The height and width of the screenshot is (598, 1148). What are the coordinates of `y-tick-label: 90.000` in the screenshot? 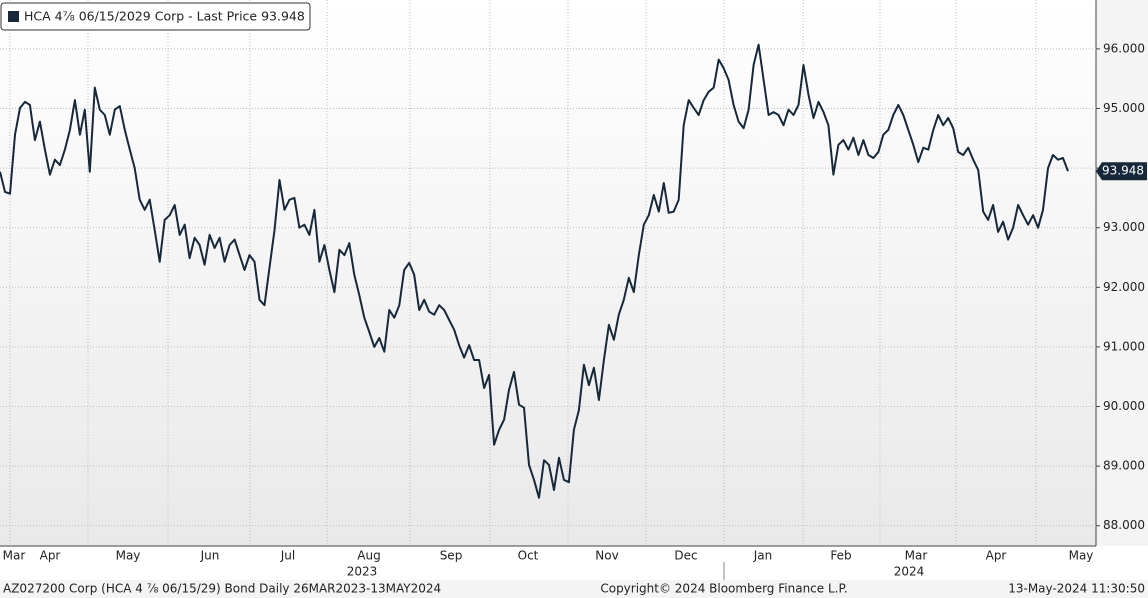 It's located at (1124, 406).